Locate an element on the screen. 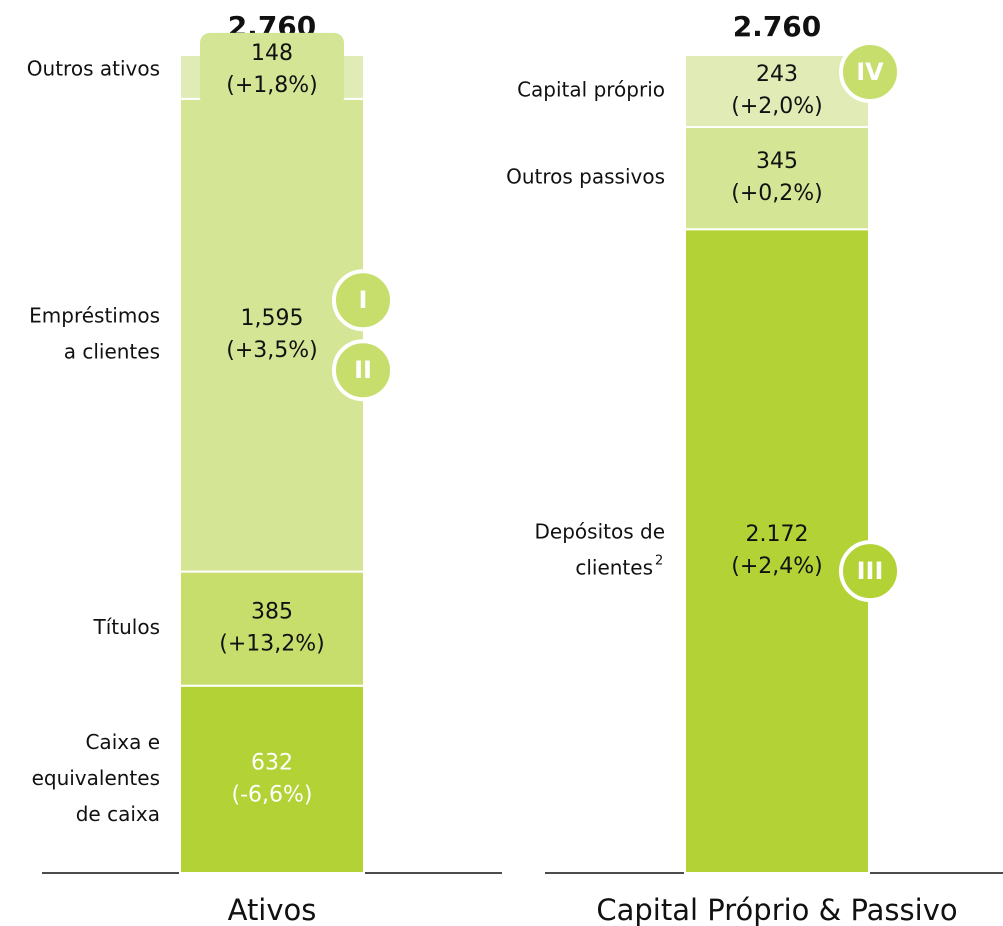 Image resolution: width=1003 pixels, height=926 pixels. segment-change: (+13,2%) is located at coordinates (272, 644).